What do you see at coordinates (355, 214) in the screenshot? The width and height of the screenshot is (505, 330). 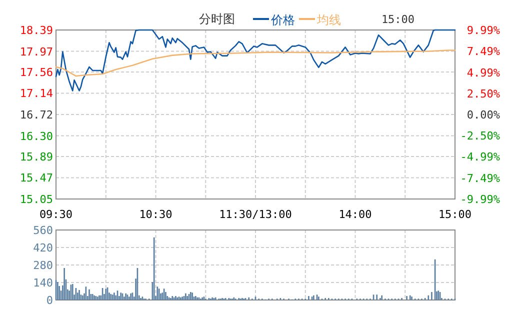 I see `x-tick-label: 14:00` at bounding box center [355, 214].